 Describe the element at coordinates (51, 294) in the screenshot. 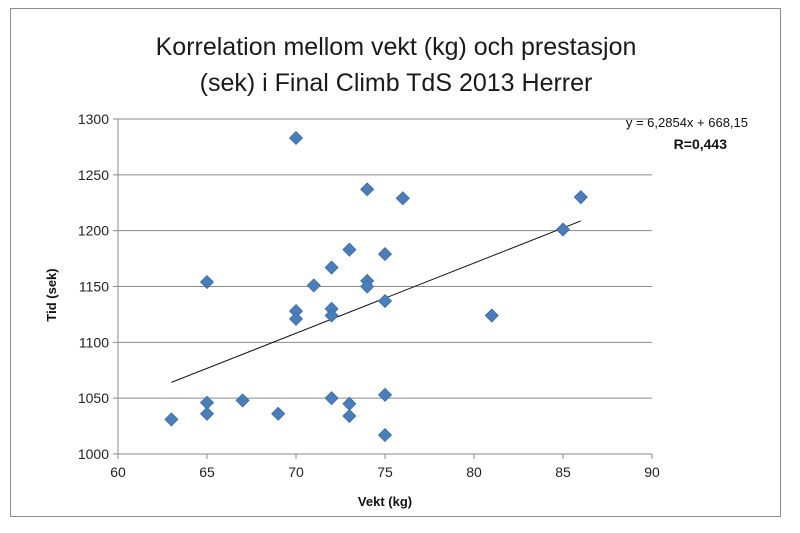

I see `y-axis-label: Tid (sek)` at that location.